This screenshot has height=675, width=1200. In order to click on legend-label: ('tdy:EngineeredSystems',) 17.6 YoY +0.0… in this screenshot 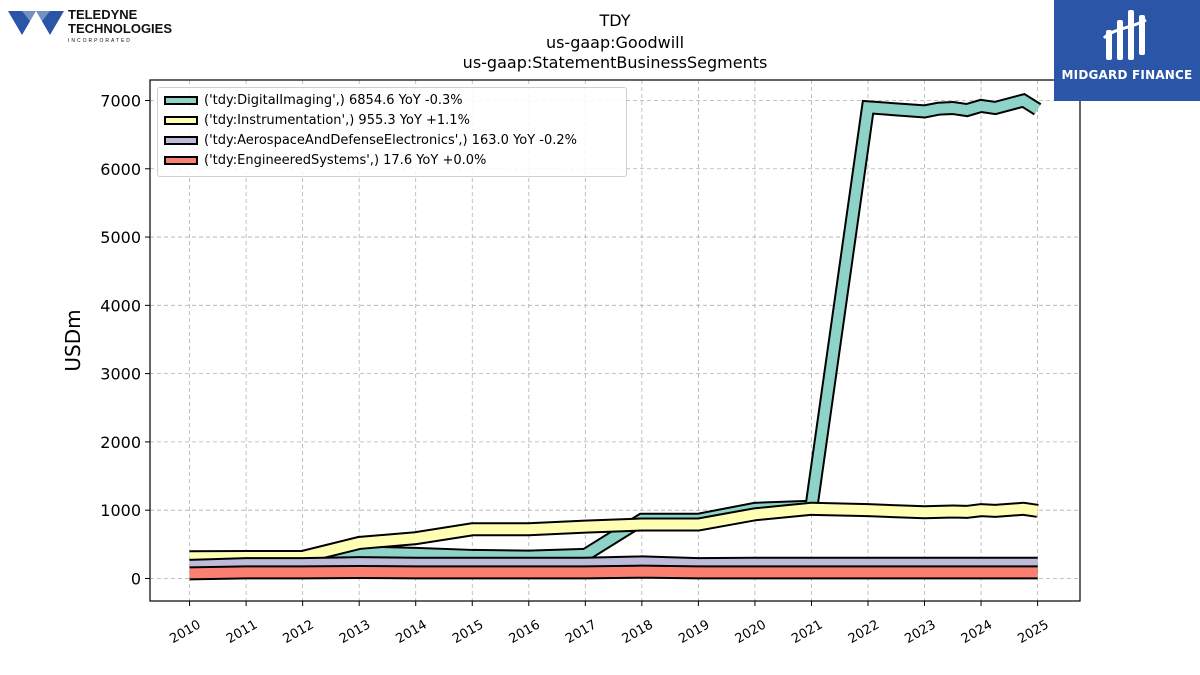, I will do `click(345, 160)`.